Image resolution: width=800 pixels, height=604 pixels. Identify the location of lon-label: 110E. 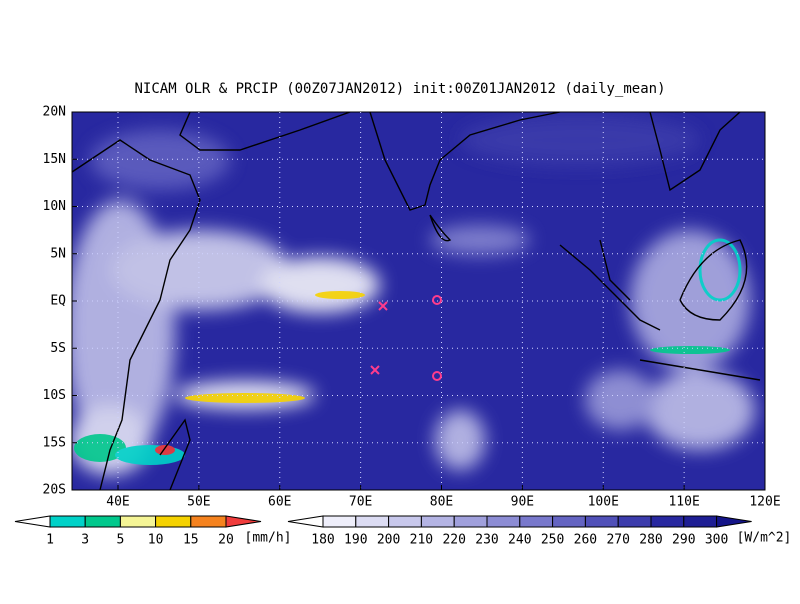
(683, 502).